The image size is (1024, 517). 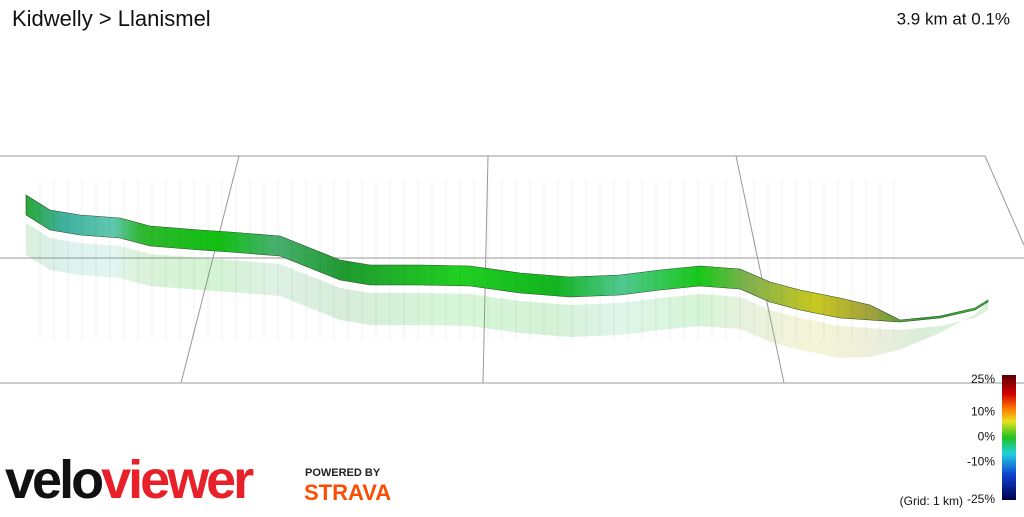 I want to click on scale-label: 10%, so click(x=983, y=412).